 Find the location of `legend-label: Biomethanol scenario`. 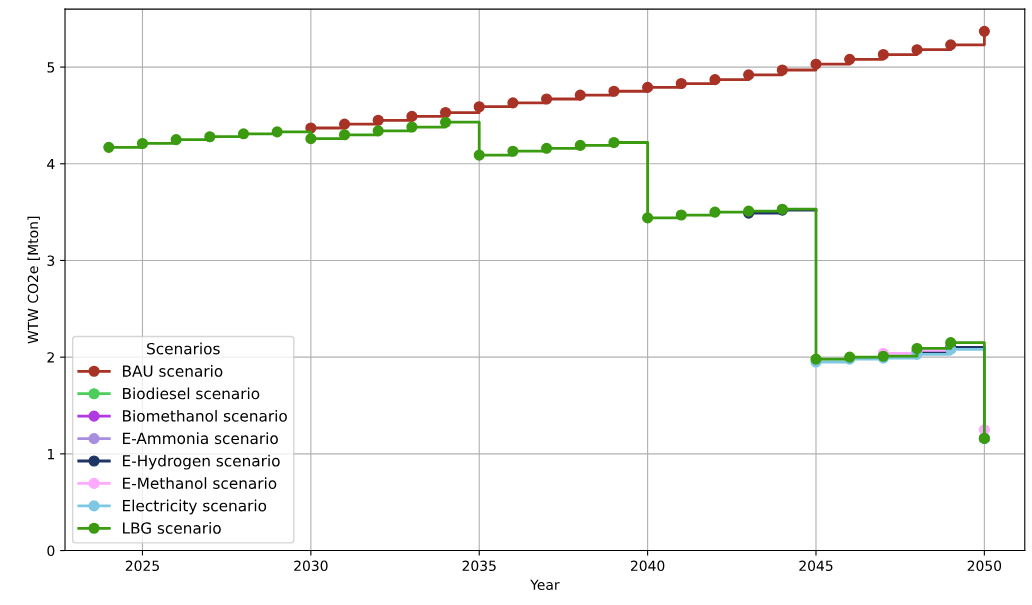

legend-label: Biomethanol scenario is located at coordinates (205, 415).